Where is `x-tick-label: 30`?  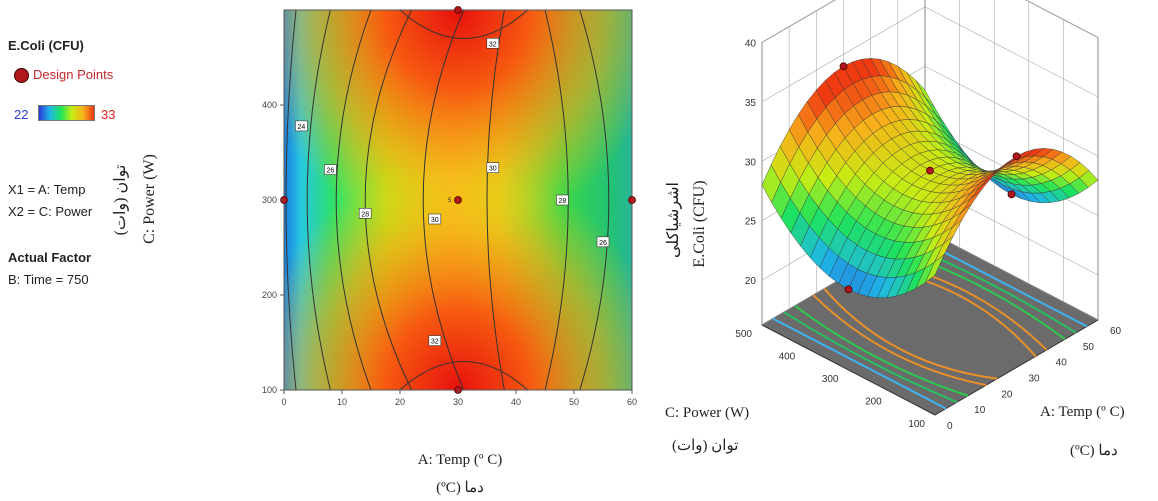
x-tick-label: 30 is located at coordinates (458, 402).